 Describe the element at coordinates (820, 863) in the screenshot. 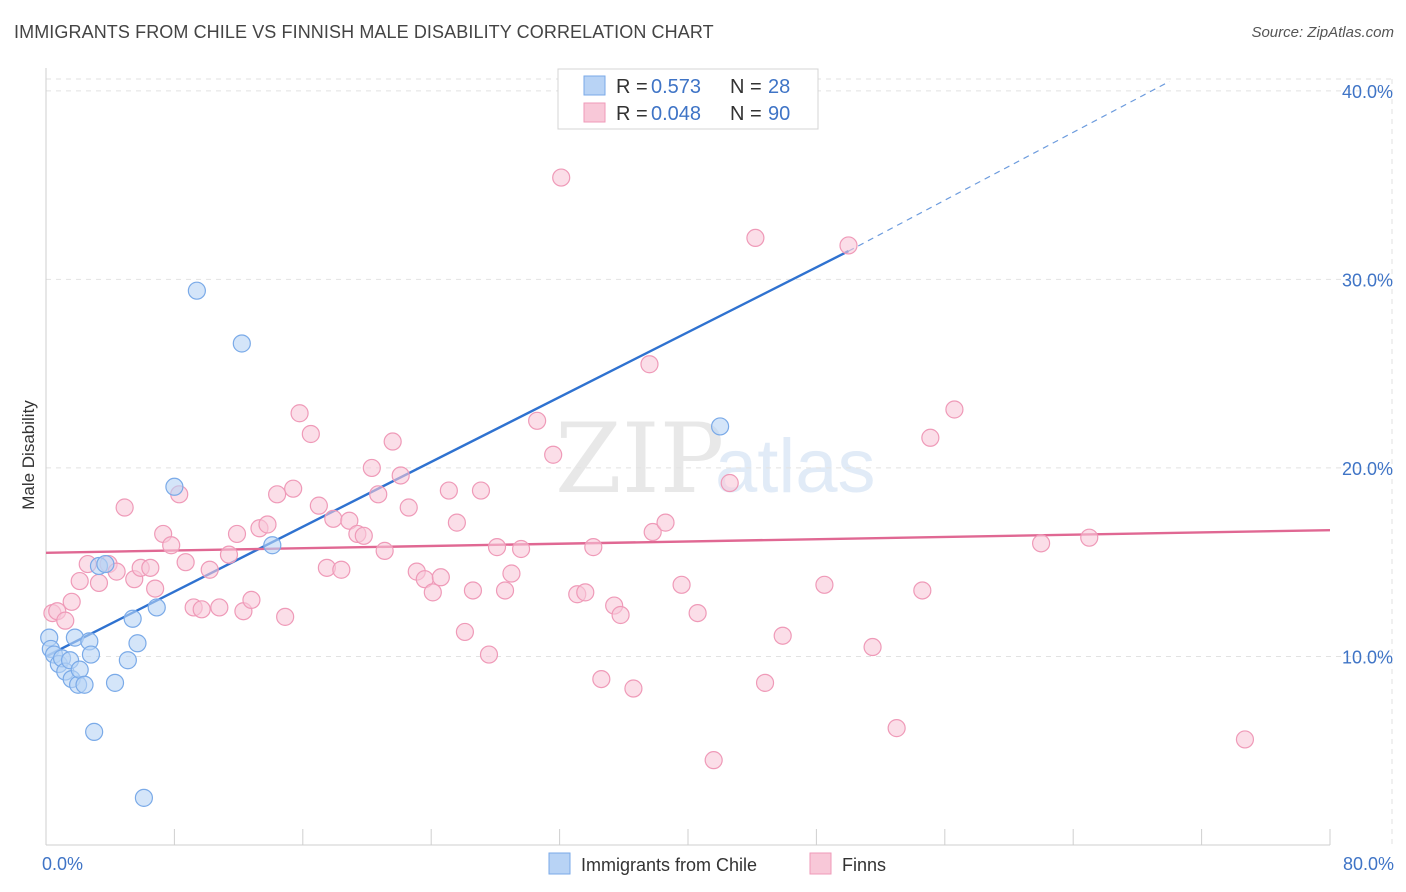

I see `bottom-legend-swatch-finns` at that location.